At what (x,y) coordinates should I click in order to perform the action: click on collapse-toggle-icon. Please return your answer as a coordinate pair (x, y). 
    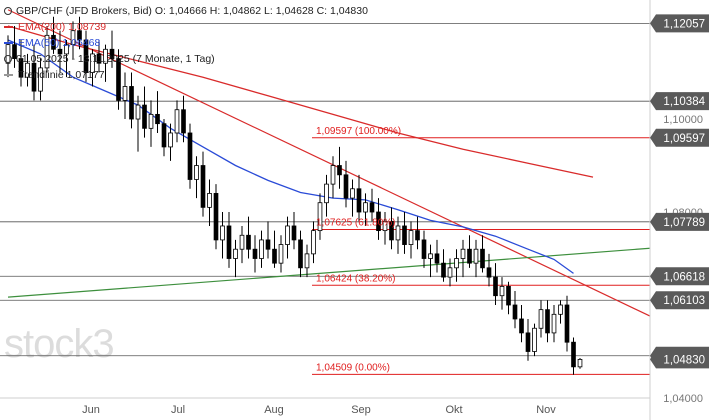
    Looking at the image, I should click on (8, 11).